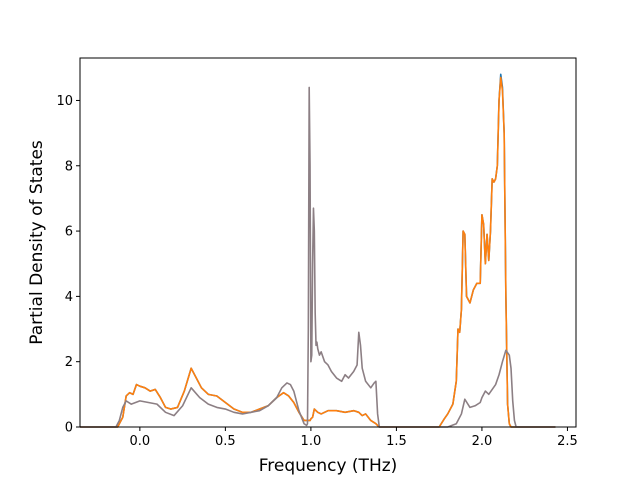 Image resolution: width=640 pixels, height=480 pixels. I want to click on y-tick-label: 2, so click(69, 362).